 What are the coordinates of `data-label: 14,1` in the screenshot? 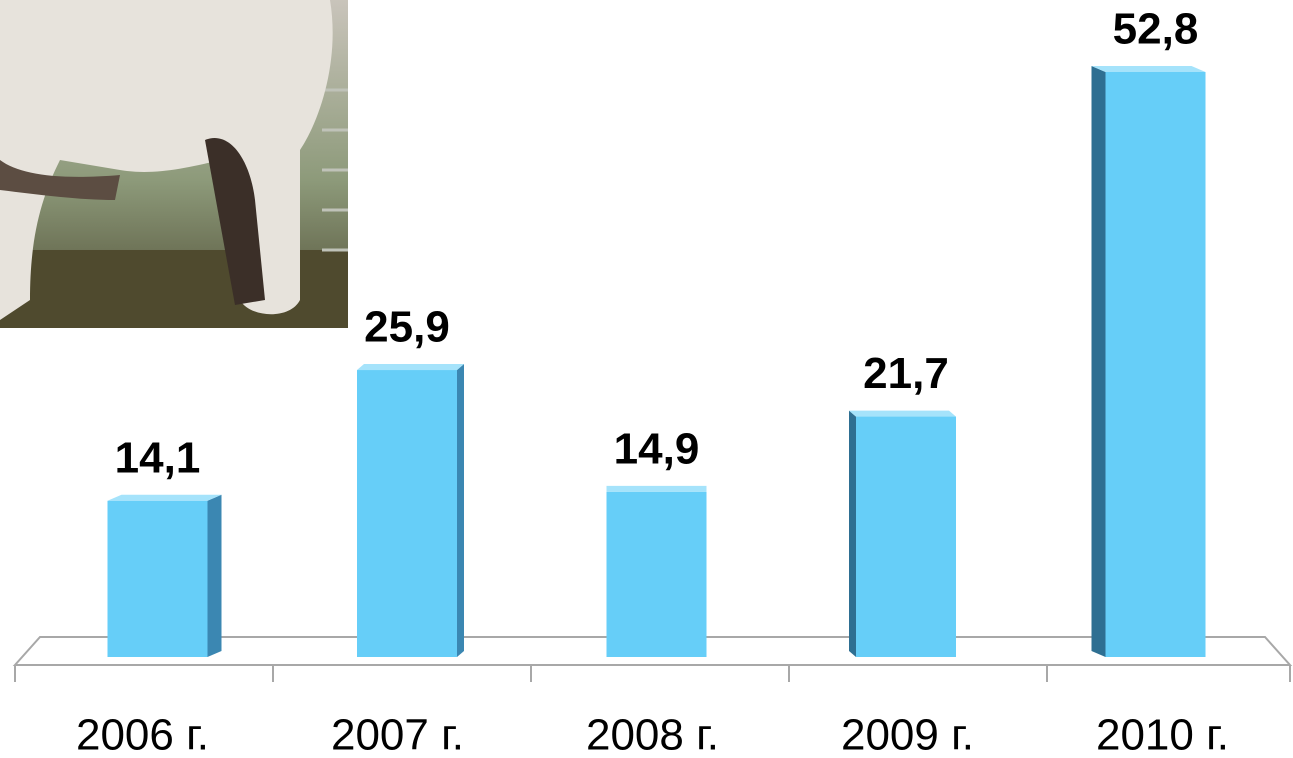 It's located at (158, 457).